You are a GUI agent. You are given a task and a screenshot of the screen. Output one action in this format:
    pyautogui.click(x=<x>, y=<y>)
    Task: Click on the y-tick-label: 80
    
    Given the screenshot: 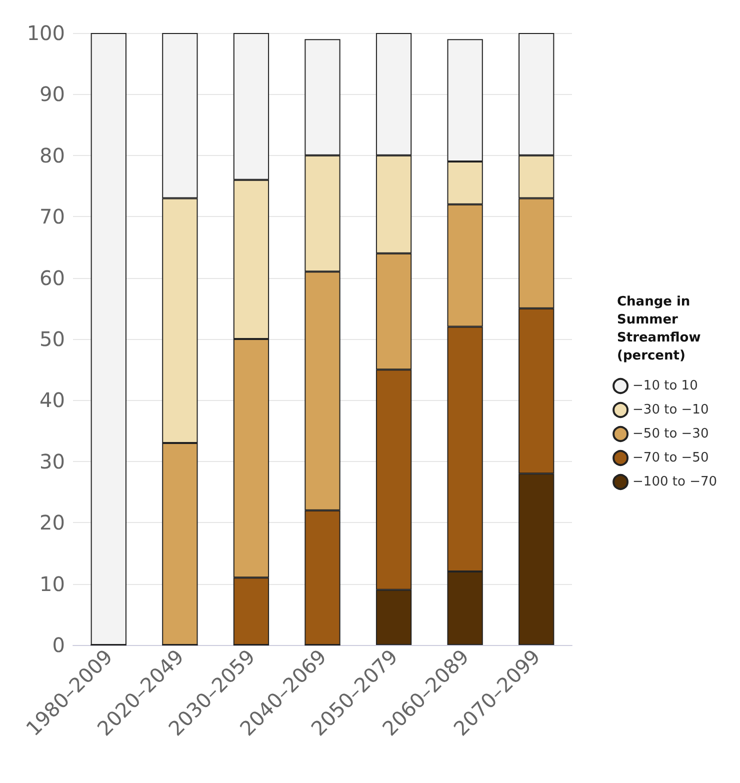 What is the action you would take?
    pyautogui.click(x=52, y=155)
    